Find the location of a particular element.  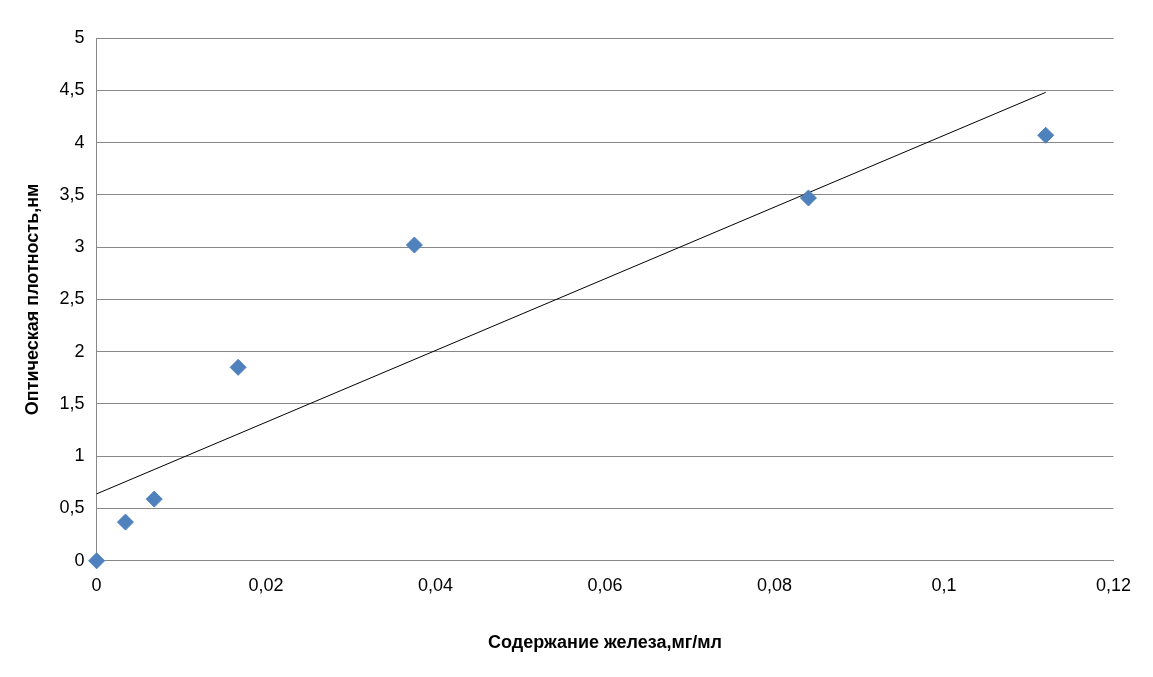

y-tick-label: 5 is located at coordinates (79, 36).